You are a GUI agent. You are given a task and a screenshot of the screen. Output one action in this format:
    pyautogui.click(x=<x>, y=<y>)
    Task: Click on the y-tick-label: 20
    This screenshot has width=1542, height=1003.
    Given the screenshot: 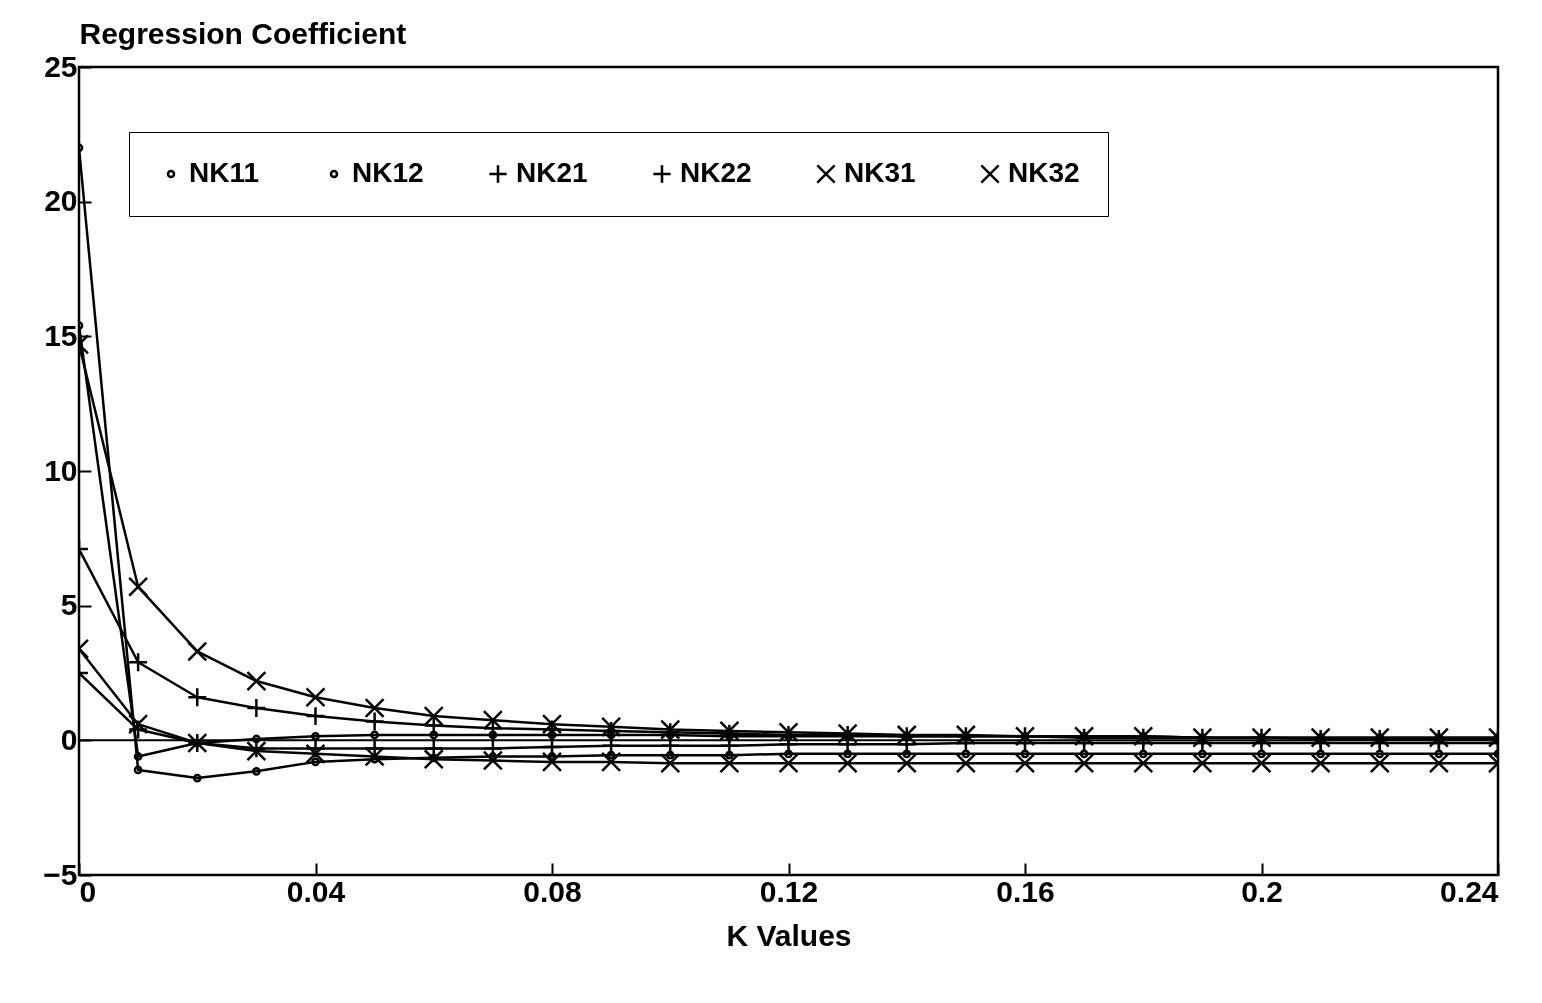 What is the action you would take?
    pyautogui.click(x=61, y=201)
    